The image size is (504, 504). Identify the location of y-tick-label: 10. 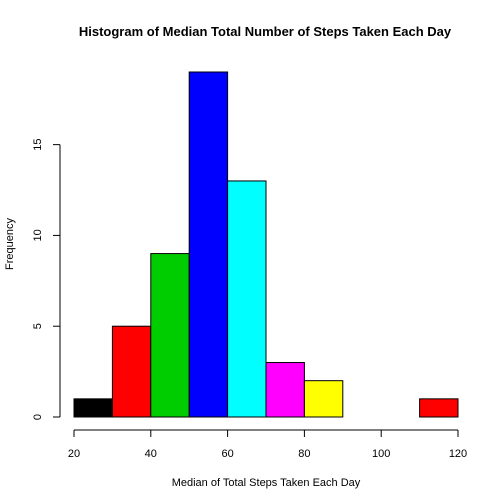
(38, 235).